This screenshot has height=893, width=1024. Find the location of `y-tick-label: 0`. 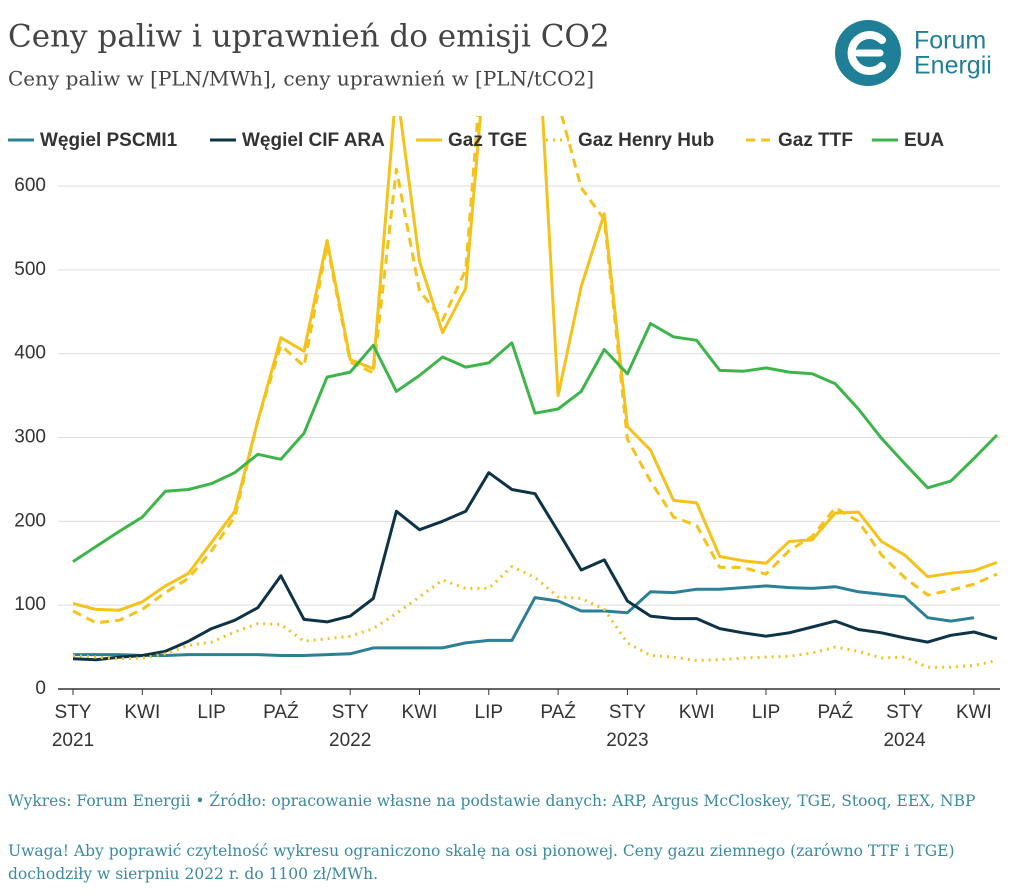

y-tick-label: 0 is located at coordinates (40, 688).